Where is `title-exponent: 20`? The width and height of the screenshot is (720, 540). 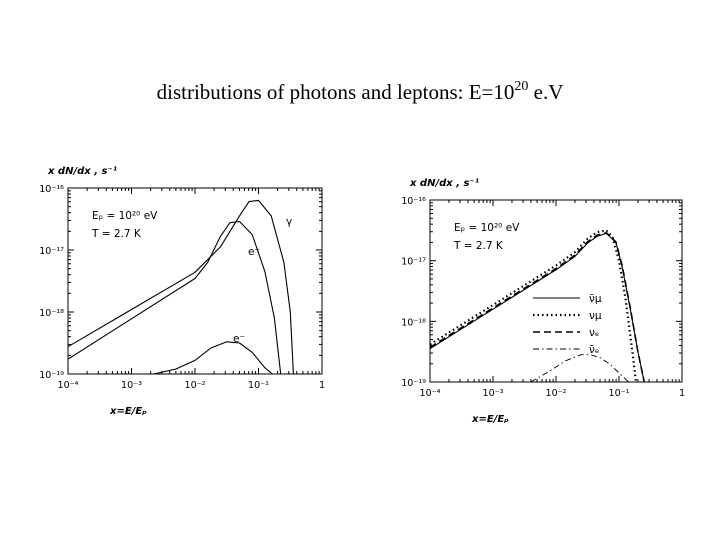 title-exponent: 20 is located at coordinates (521, 86).